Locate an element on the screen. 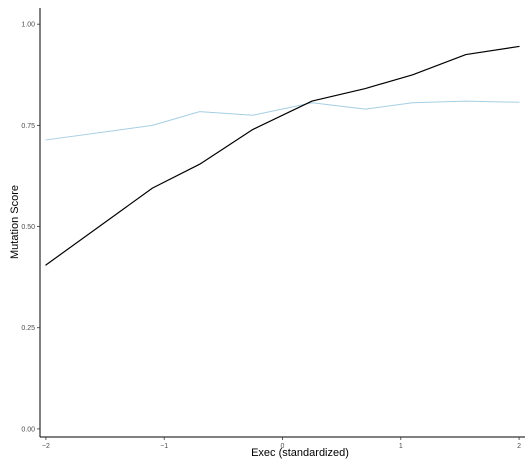 Image resolution: width=531 pixels, height=466 pixels. x-tick-label: 1 is located at coordinates (401, 446).